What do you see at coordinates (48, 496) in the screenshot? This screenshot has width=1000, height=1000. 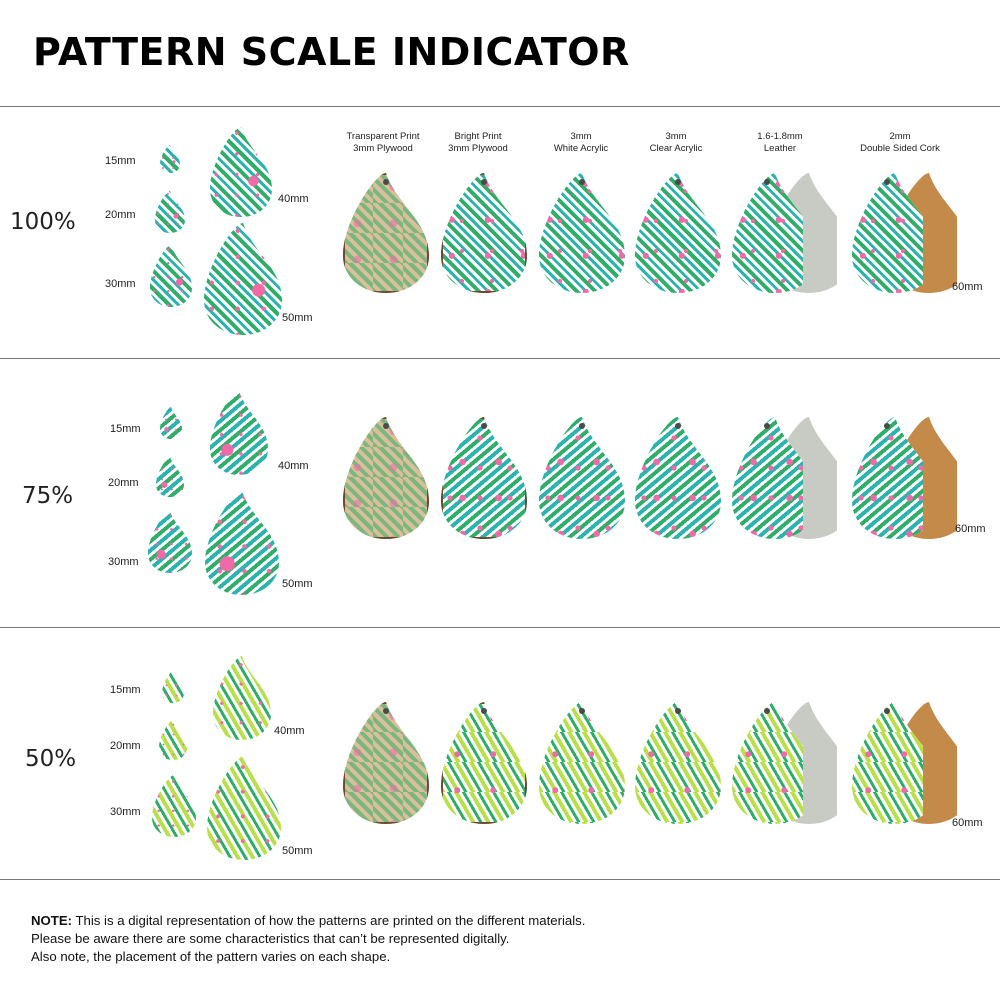 I see `scale-label: 75%` at bounding box center [48, 496].